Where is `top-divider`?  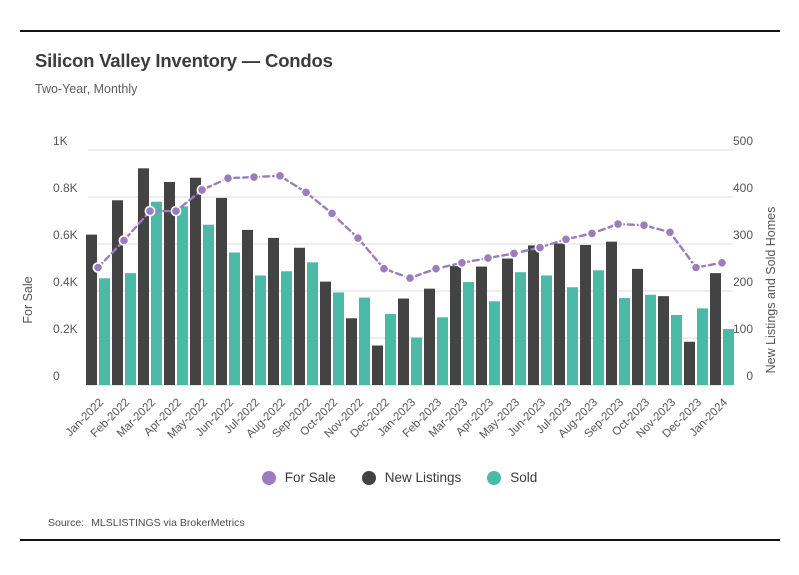
top-divider is located at coordinates (400, 31).